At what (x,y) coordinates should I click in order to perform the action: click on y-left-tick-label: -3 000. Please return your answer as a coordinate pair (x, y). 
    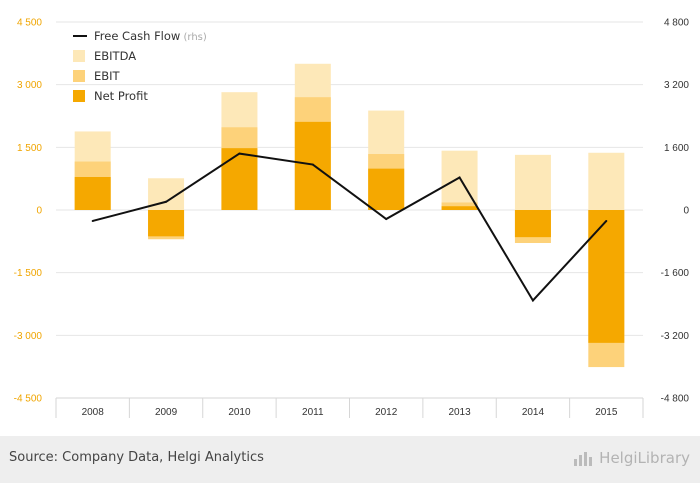
    Looking at the image, I should click on (28, 336).